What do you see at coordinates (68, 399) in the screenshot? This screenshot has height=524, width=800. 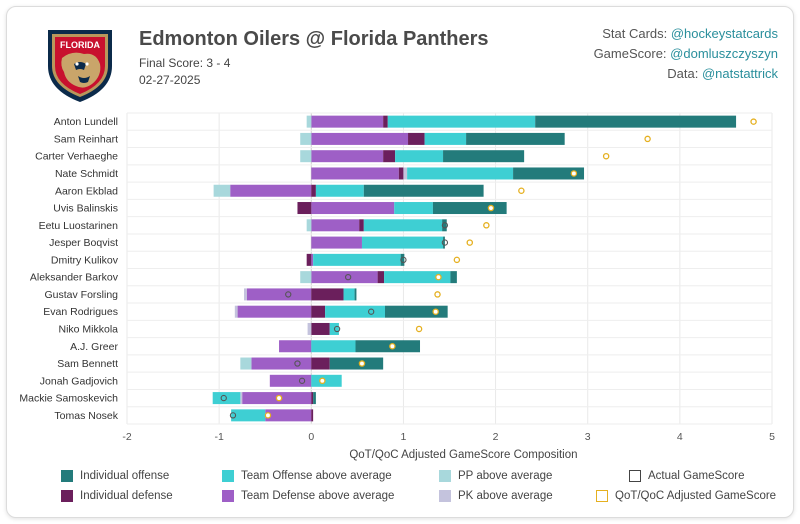 I see `player-label: Mackie Samoskevich` at bounding box center [68, 399].